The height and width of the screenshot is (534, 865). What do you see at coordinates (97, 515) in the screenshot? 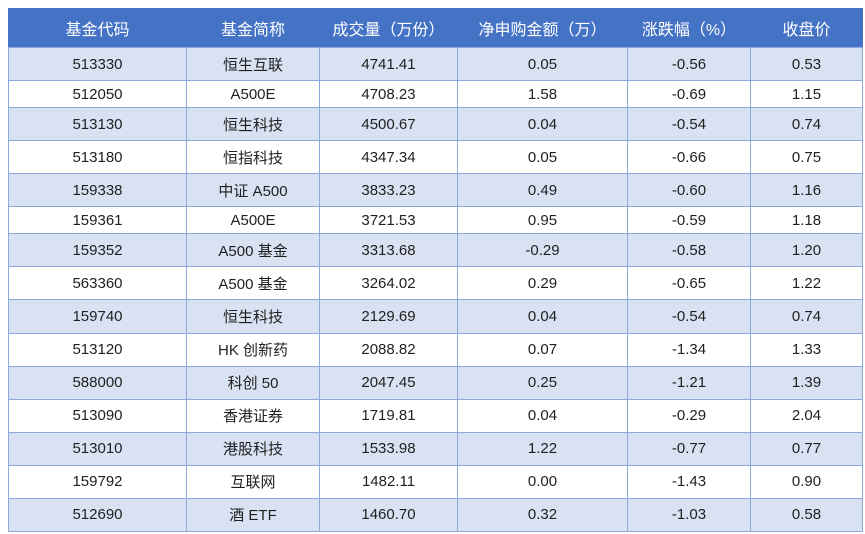
I see `table-cell: 512690` at bounding box center [97, 515].